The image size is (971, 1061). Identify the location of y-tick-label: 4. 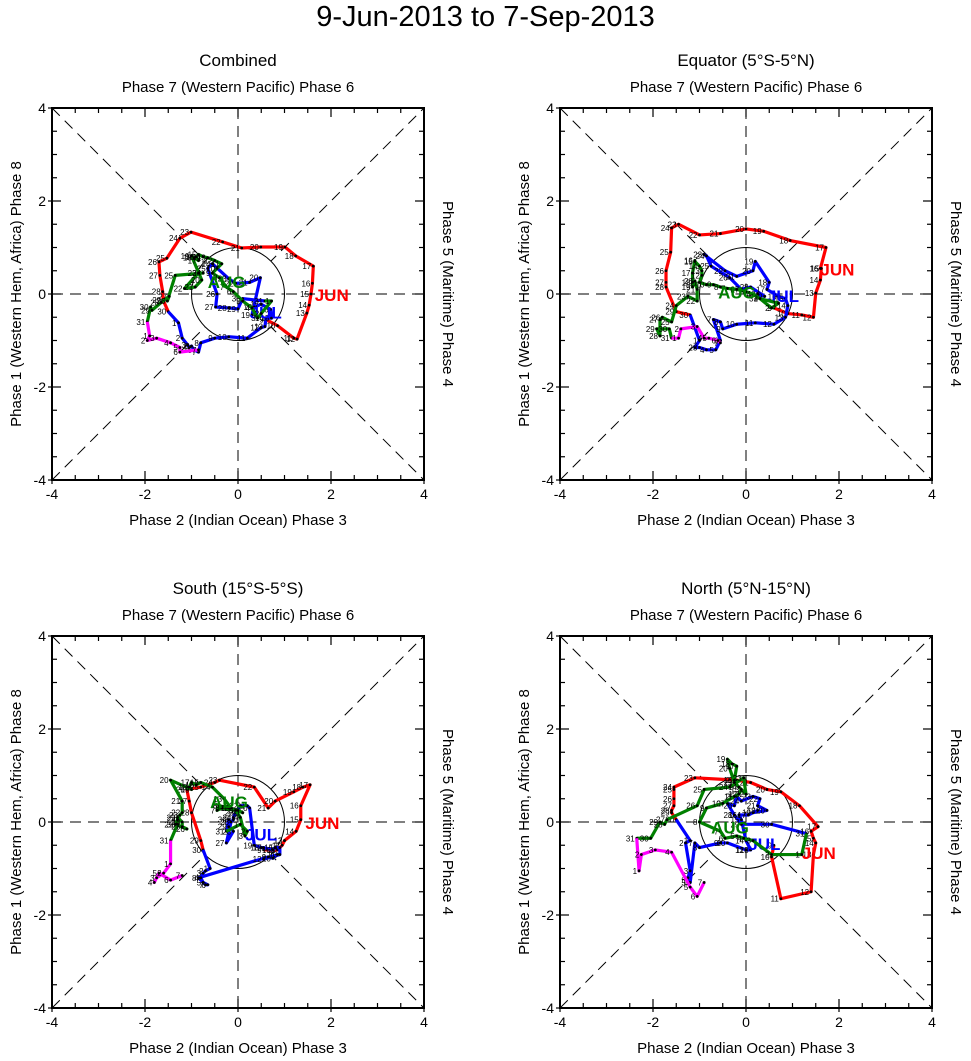
(42, 636).